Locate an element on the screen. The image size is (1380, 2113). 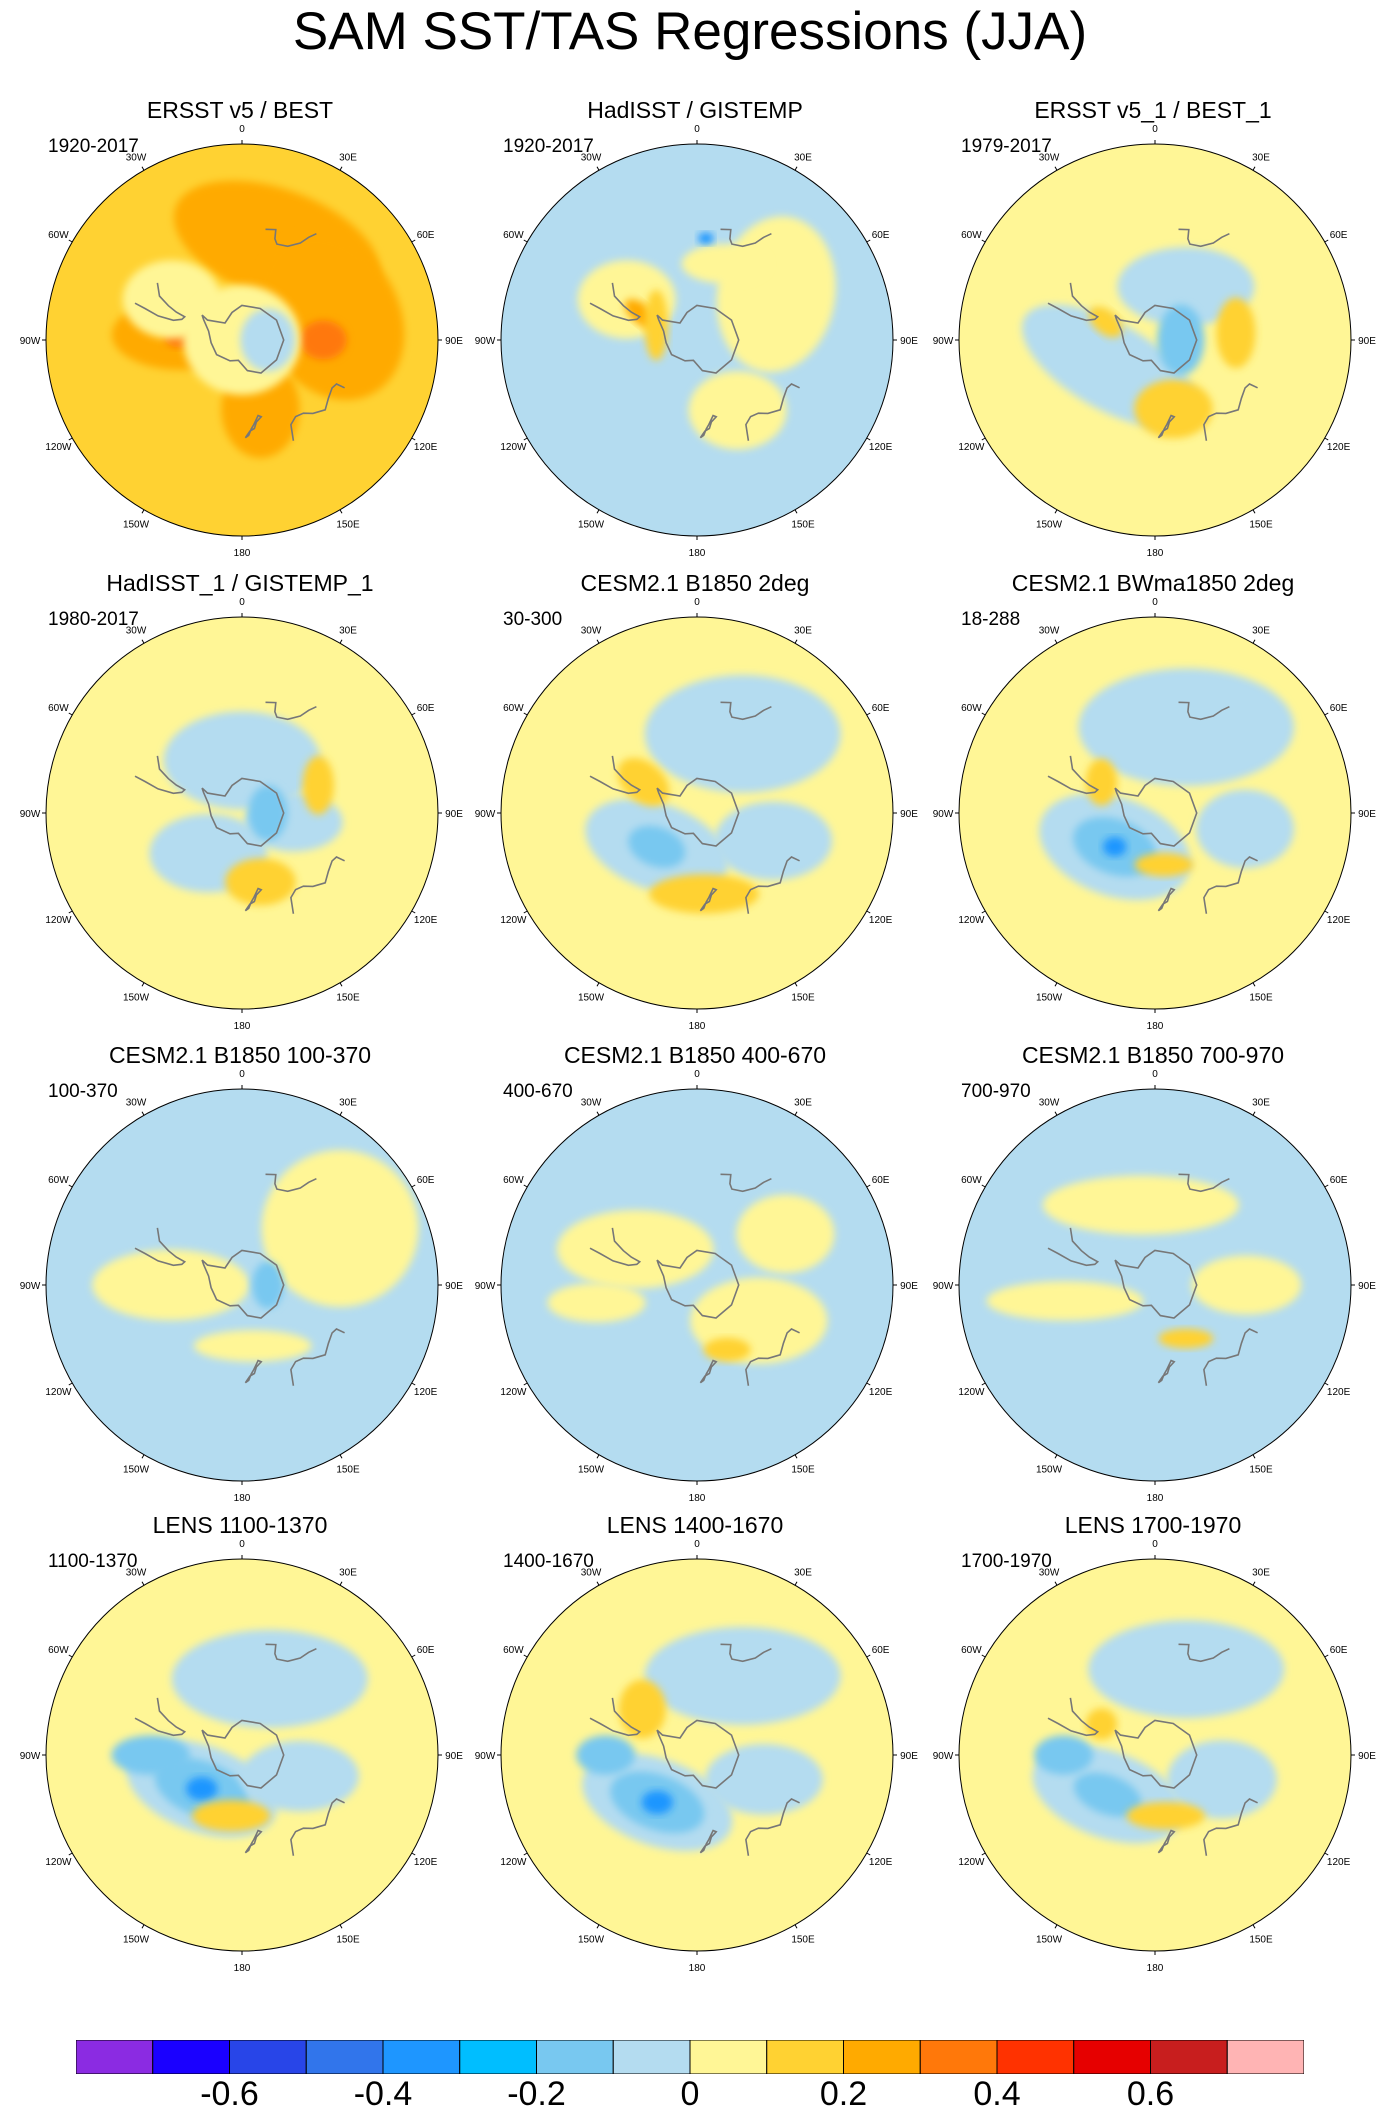
panel-title: LENS 1700-1970 is located at coordinates (1153, 1525).